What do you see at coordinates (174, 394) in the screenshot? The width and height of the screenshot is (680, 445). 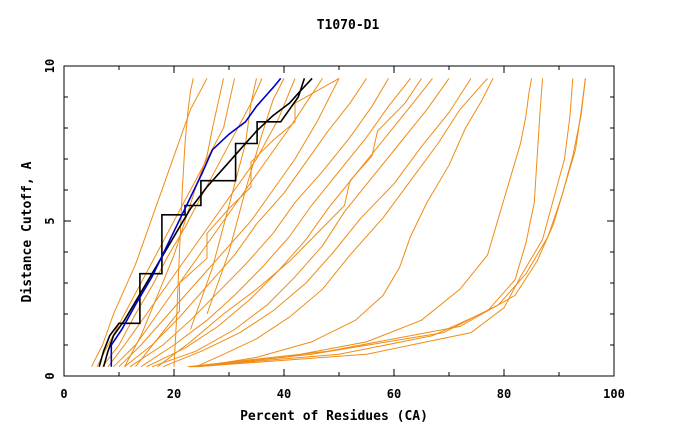 I see `x-tick-label: 20` at bounding box center [174, 394].